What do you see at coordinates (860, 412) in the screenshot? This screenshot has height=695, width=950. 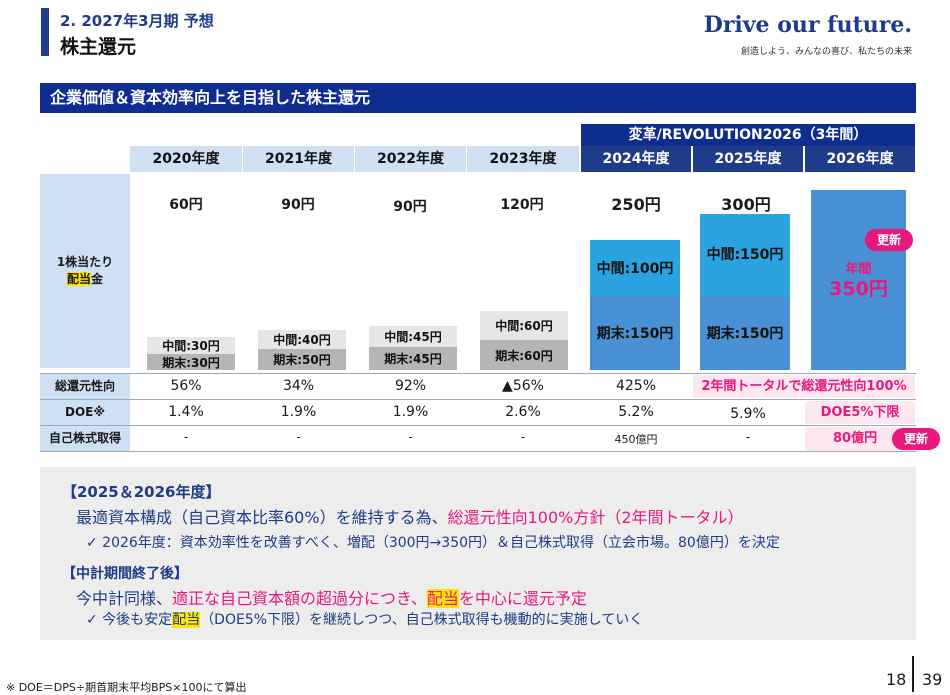 I see `doe-2026-value: DOE5%下限` at bounding box center [860, 412].